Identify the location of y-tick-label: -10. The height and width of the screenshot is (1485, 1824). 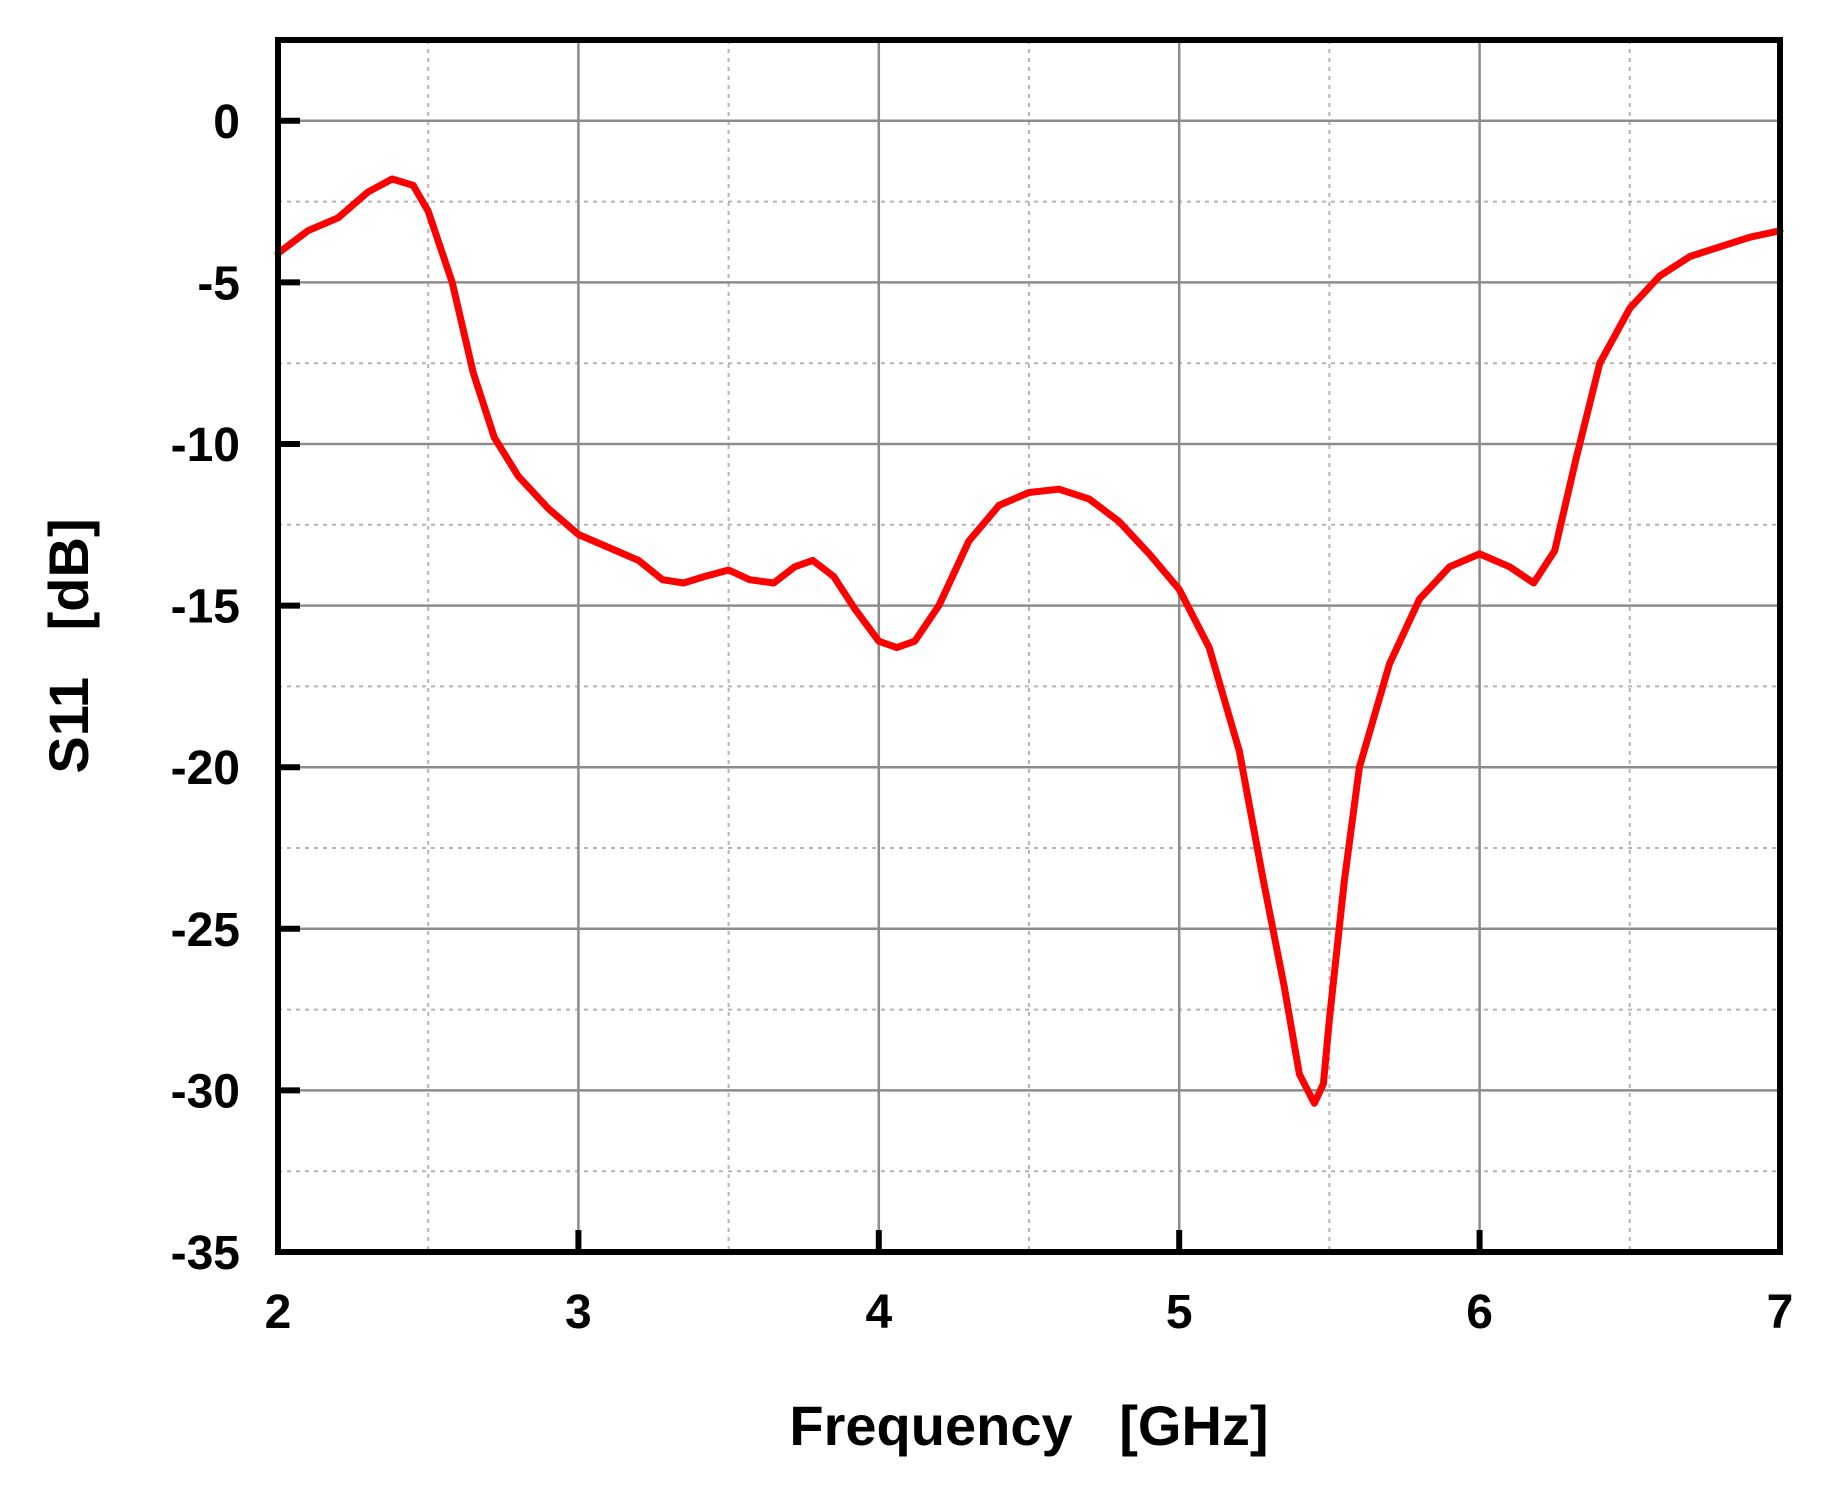
(205, 445).